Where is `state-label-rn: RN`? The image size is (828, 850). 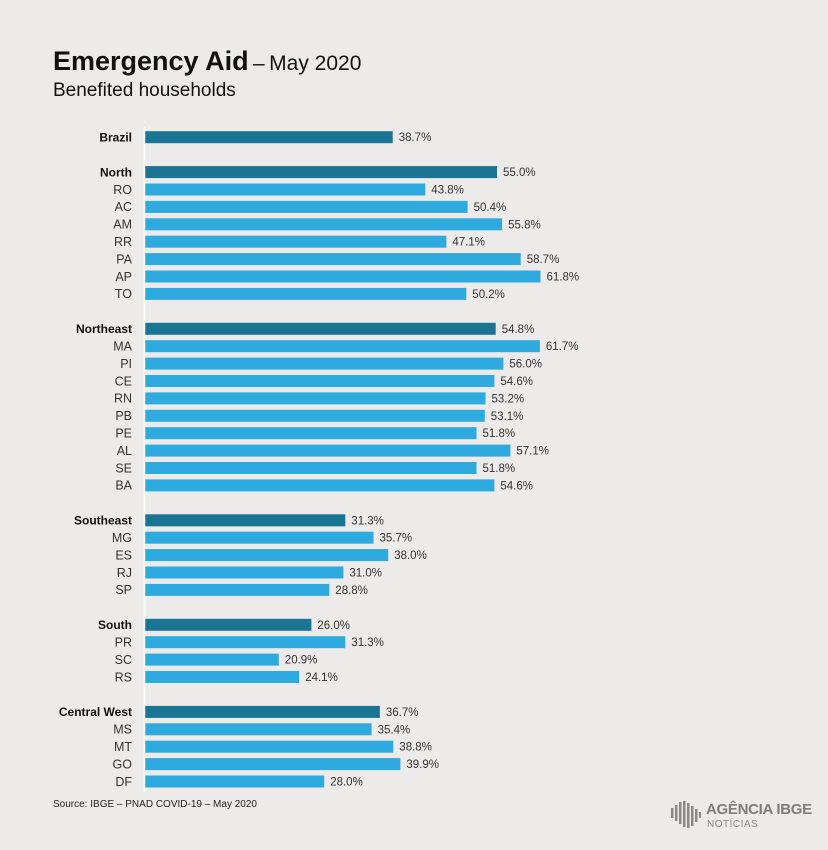
state-label-rn: RN is located at coordinates (123, 399).